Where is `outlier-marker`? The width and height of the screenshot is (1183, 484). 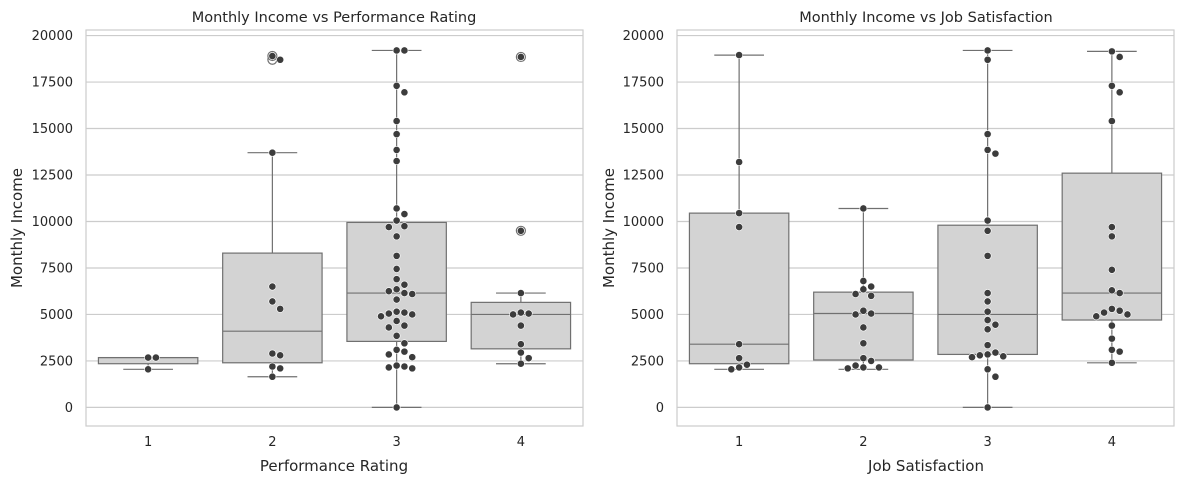
outlier-marker is located at coordinates (272, 56).